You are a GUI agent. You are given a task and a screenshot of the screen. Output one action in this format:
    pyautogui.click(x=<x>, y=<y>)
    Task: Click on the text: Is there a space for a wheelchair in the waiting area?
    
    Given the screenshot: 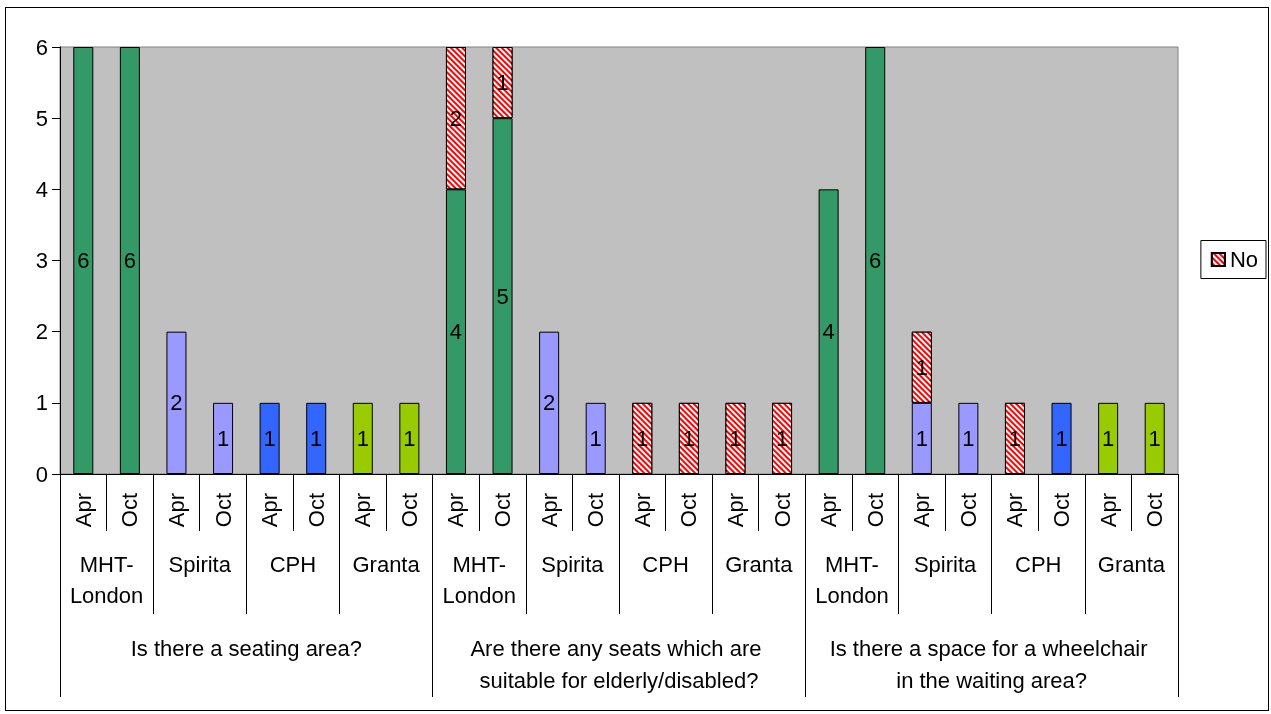 What is the action you would take?
    pyautogui.click(x=991, y=664)
    